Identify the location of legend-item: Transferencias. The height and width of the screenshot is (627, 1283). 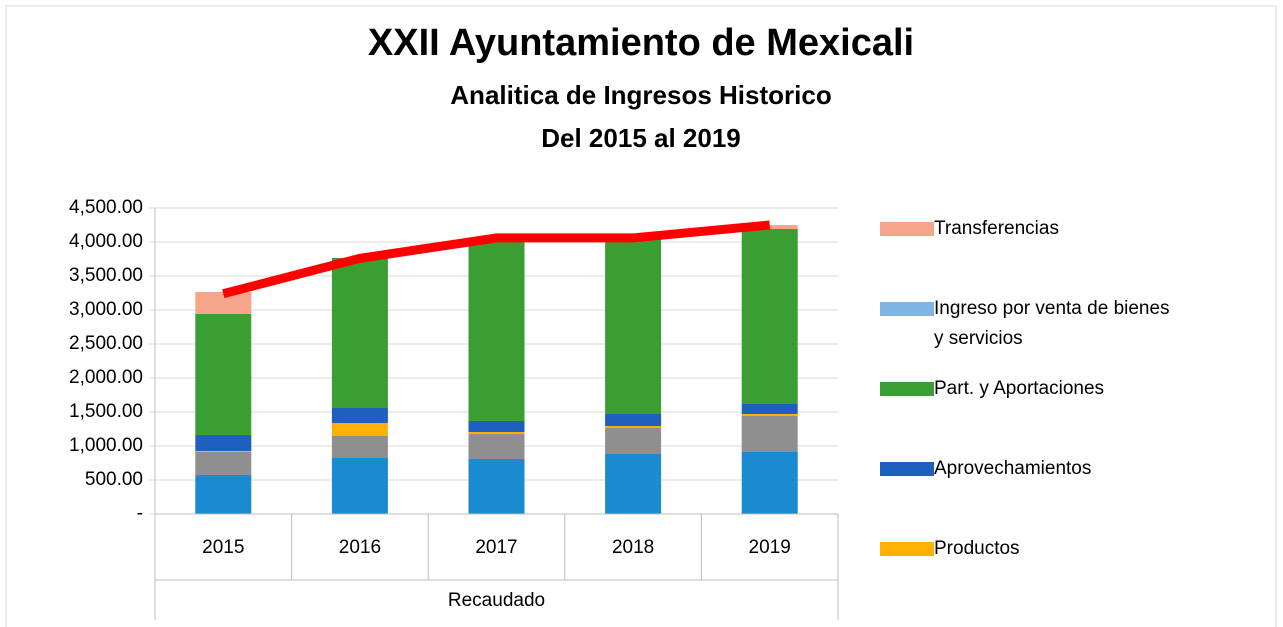
(1030, 229).